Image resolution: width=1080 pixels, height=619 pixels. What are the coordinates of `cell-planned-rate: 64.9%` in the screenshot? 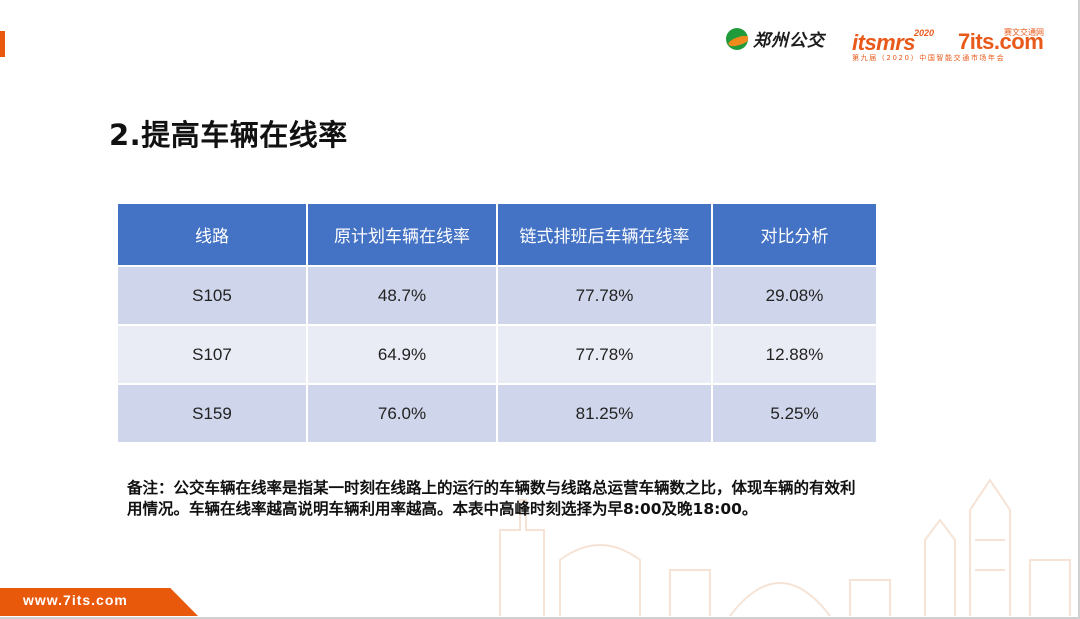 It's located at (402, 354).